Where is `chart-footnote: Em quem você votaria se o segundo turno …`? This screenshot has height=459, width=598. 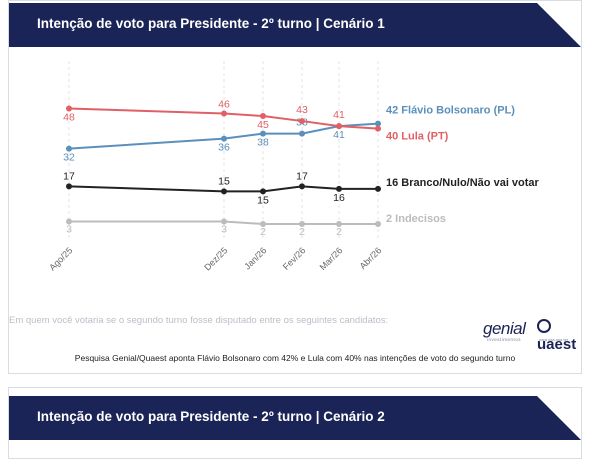
chart-footnote: Em quem você votaria se o segundo turno … is located at coordinates (199, 320).